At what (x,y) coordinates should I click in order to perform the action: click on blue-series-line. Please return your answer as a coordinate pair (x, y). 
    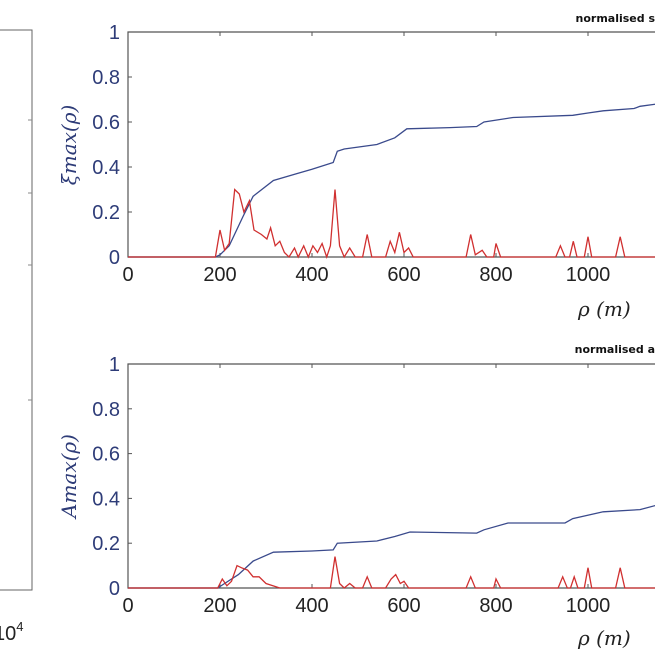
    Looking at the image, I should click on (391, 546).